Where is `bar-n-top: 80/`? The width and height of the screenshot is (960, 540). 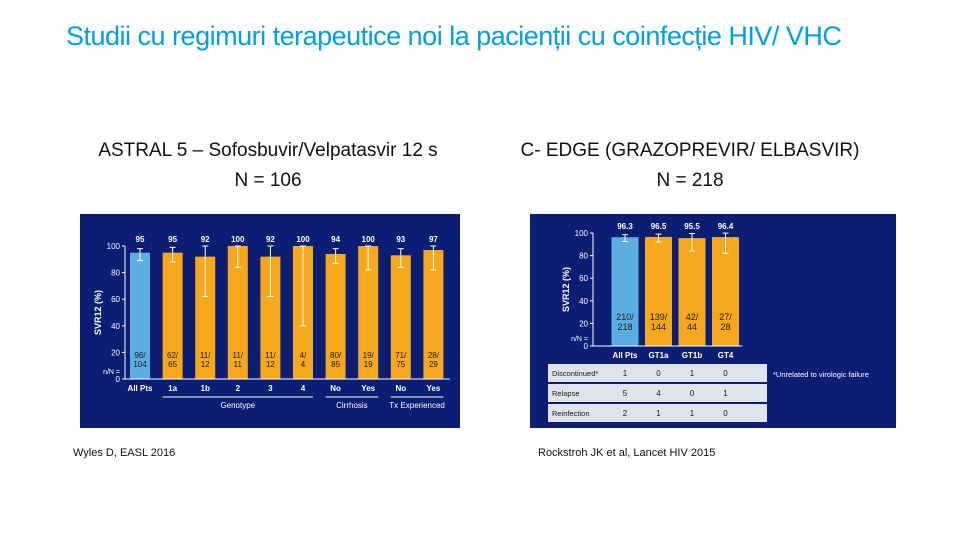 bar-n-top: 80/ is located at coordinates (336, 355).